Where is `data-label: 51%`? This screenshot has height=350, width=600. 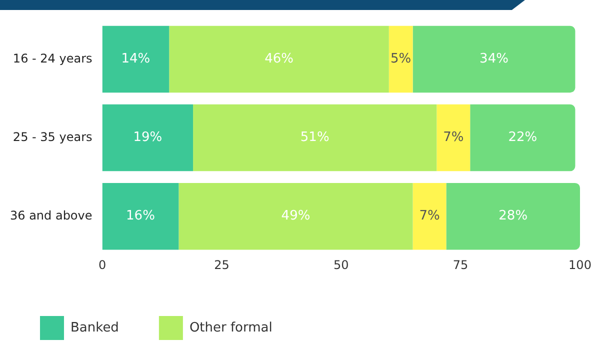
data-label: 51% is located at coordinates (315, 138).